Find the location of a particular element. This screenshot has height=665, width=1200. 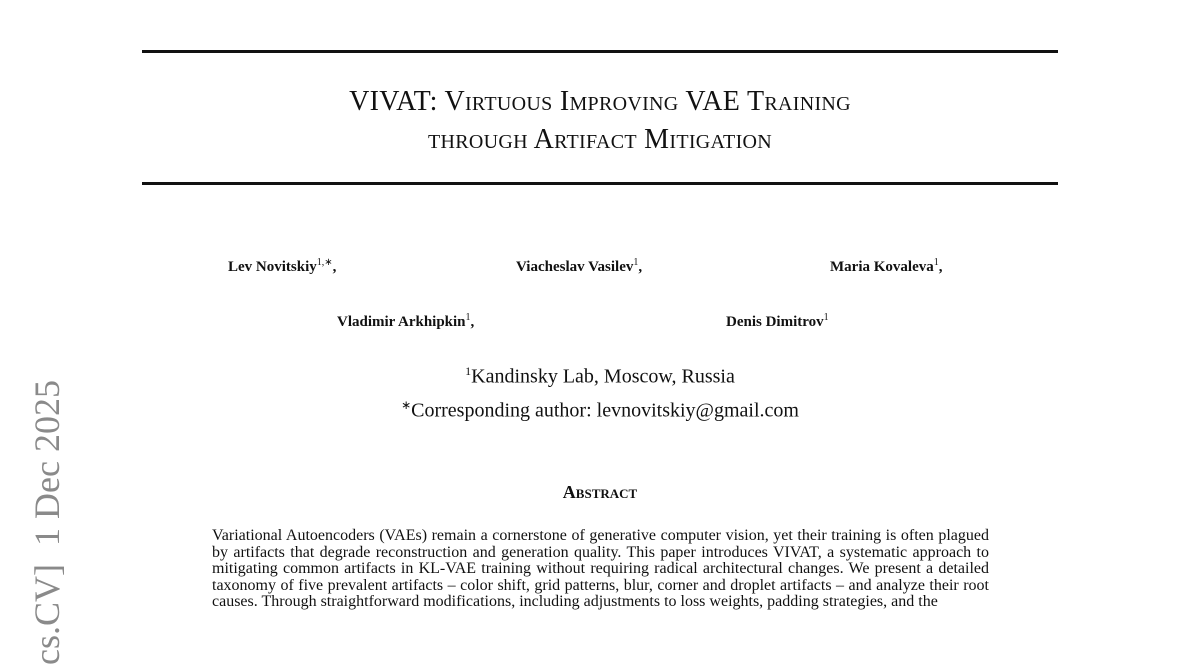

author: Denis Dimitrov1 is located at coordinates (777, 321).